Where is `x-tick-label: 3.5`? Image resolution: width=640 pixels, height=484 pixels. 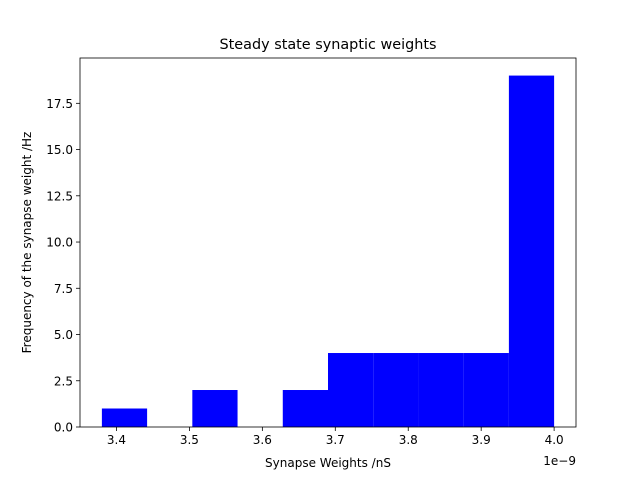 x-tick-label: 3.5 is located at coordinates (189, 440).